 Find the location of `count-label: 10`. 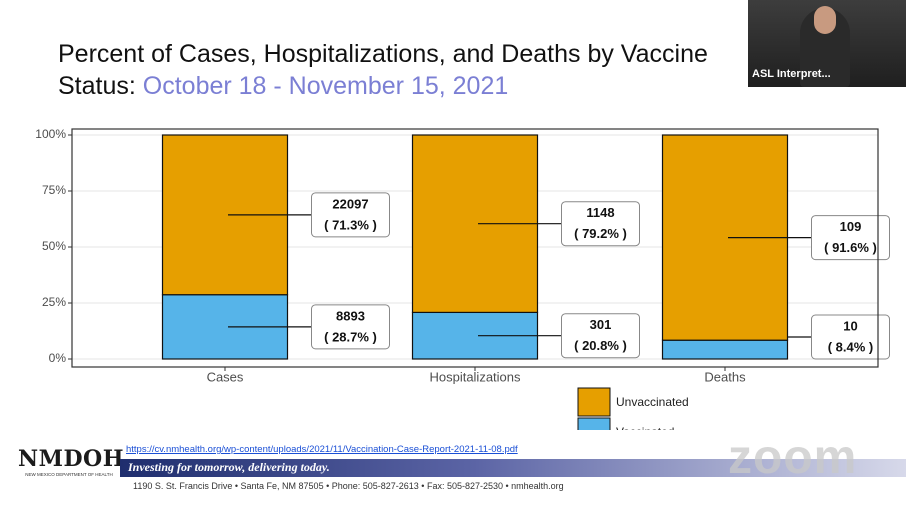

count-label: 10 is located at coordinates (850, 325).